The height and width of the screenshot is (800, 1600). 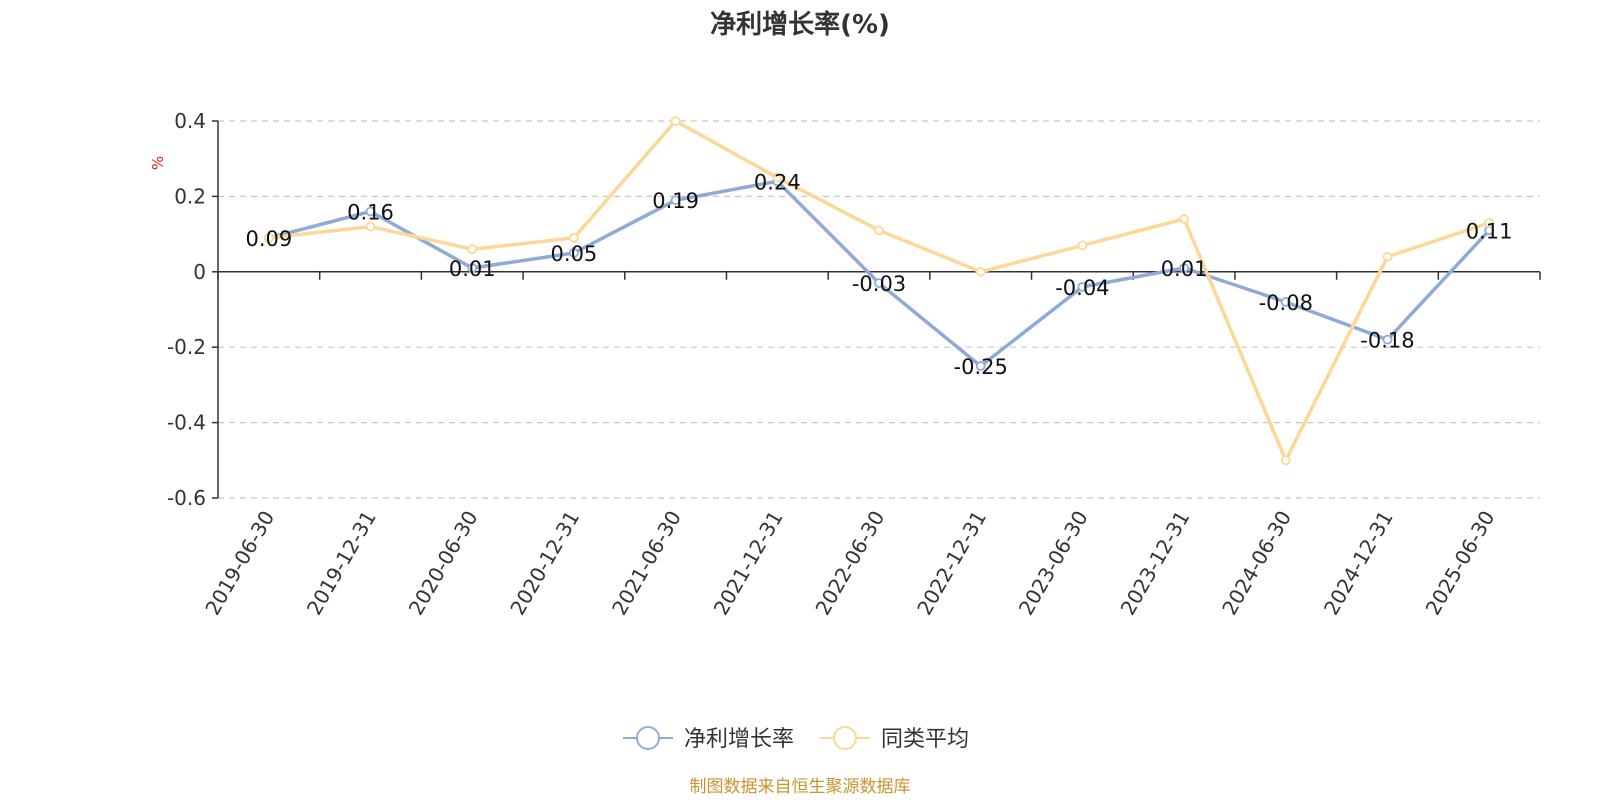 I want to click on data-label: 0.11, so click(x=1489, y=231).